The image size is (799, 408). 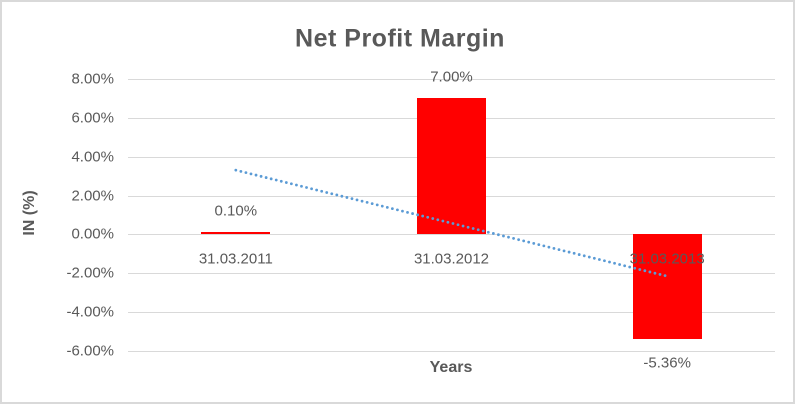 What do you see at coordinates (235, 259) in the screenshot?
I see `x-axis-tick-label: 31.03.2011` at bounding box center [235, 259].